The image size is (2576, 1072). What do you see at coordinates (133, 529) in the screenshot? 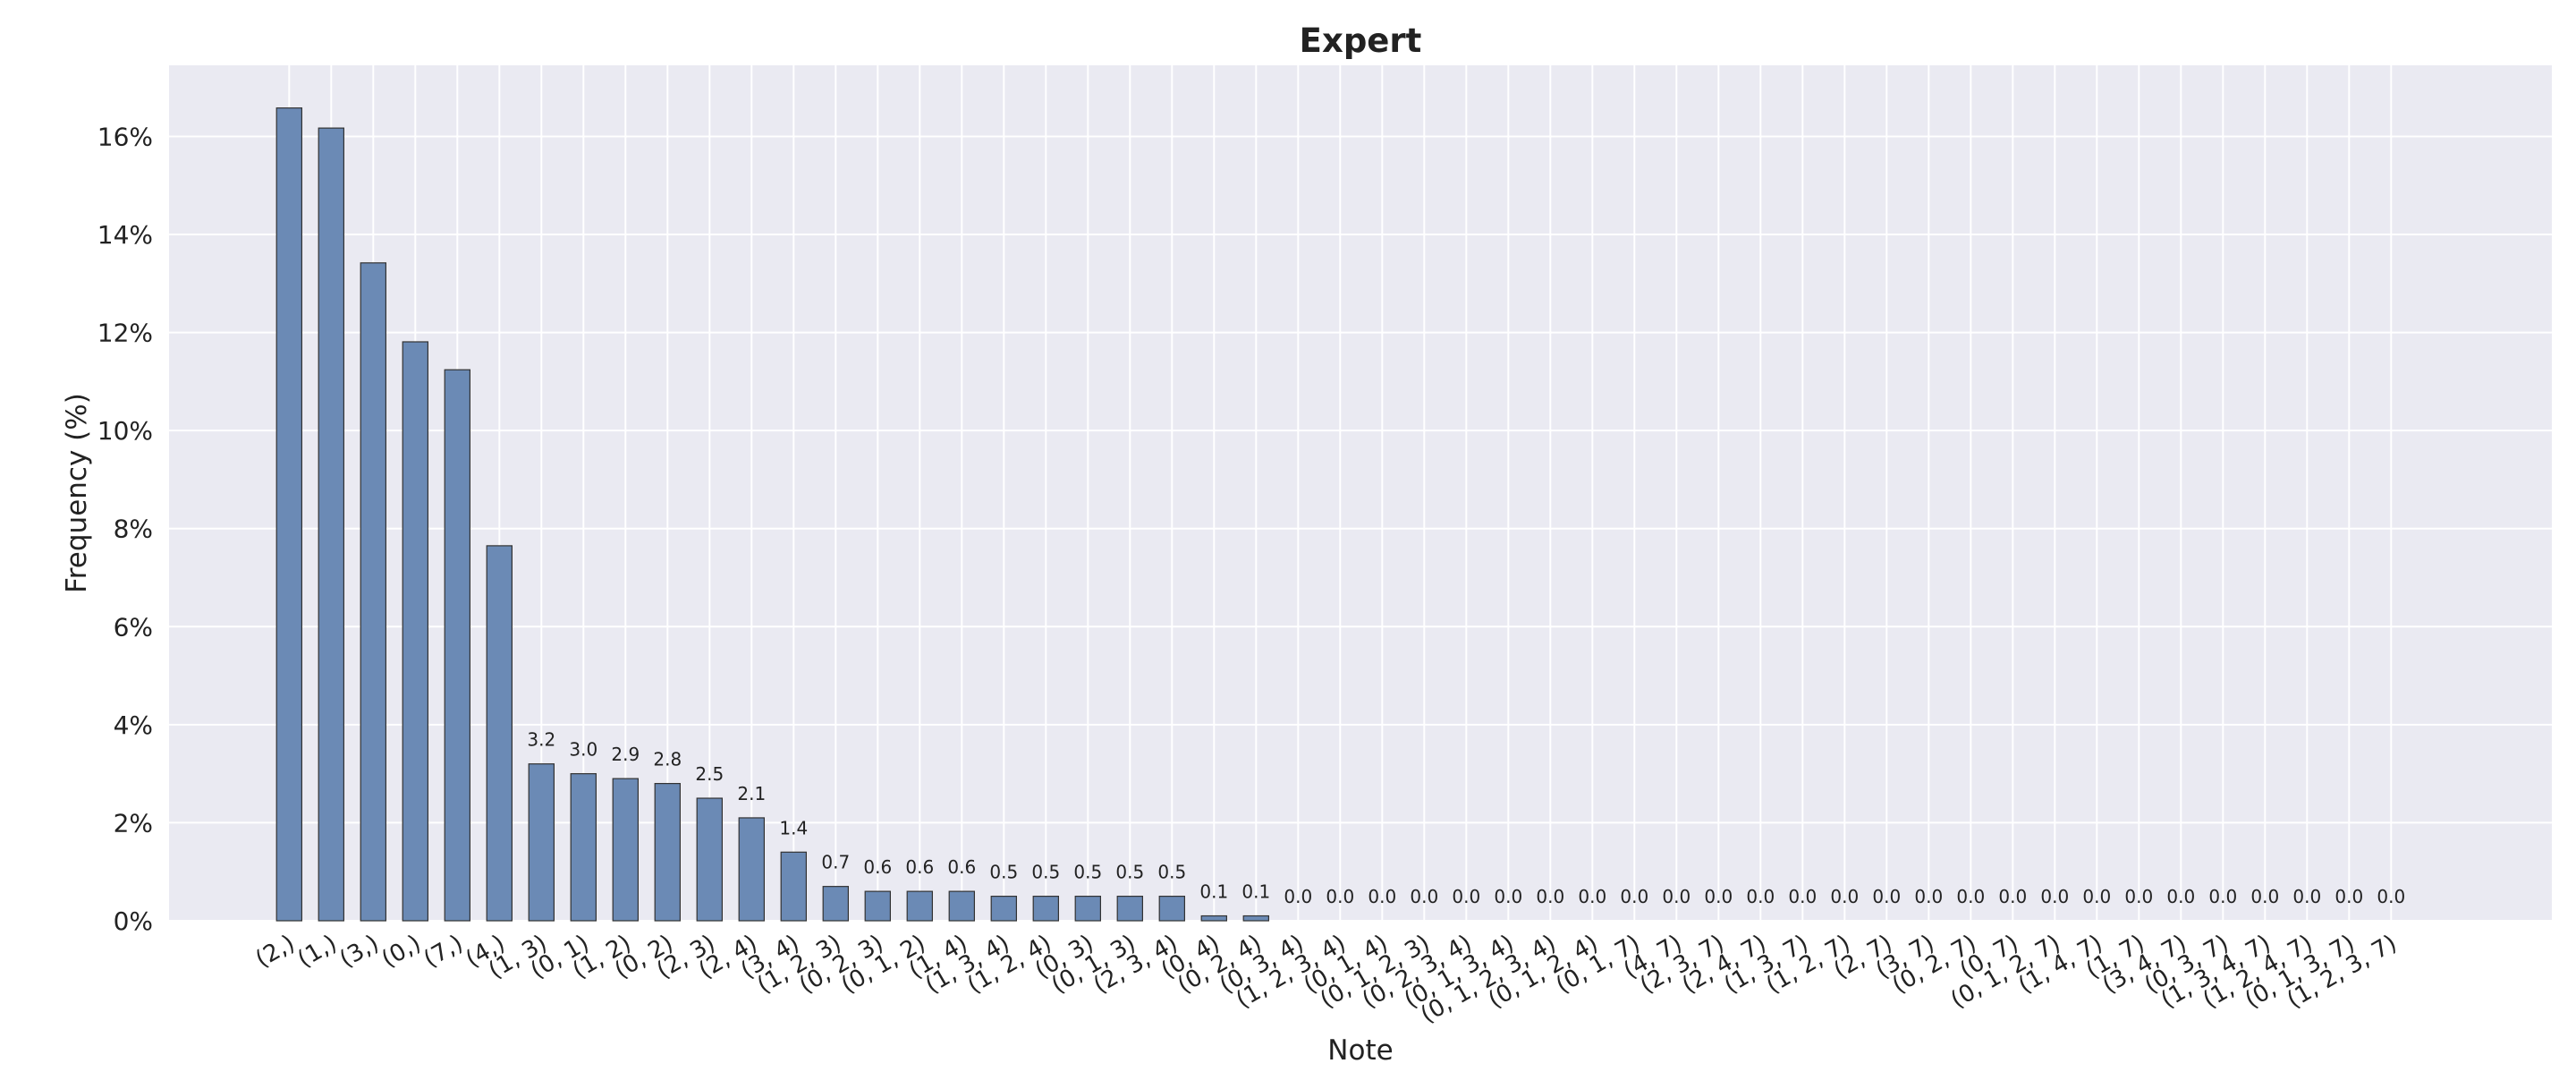
I see `y-tick-label: 8%` at bounding box center [133, 529].